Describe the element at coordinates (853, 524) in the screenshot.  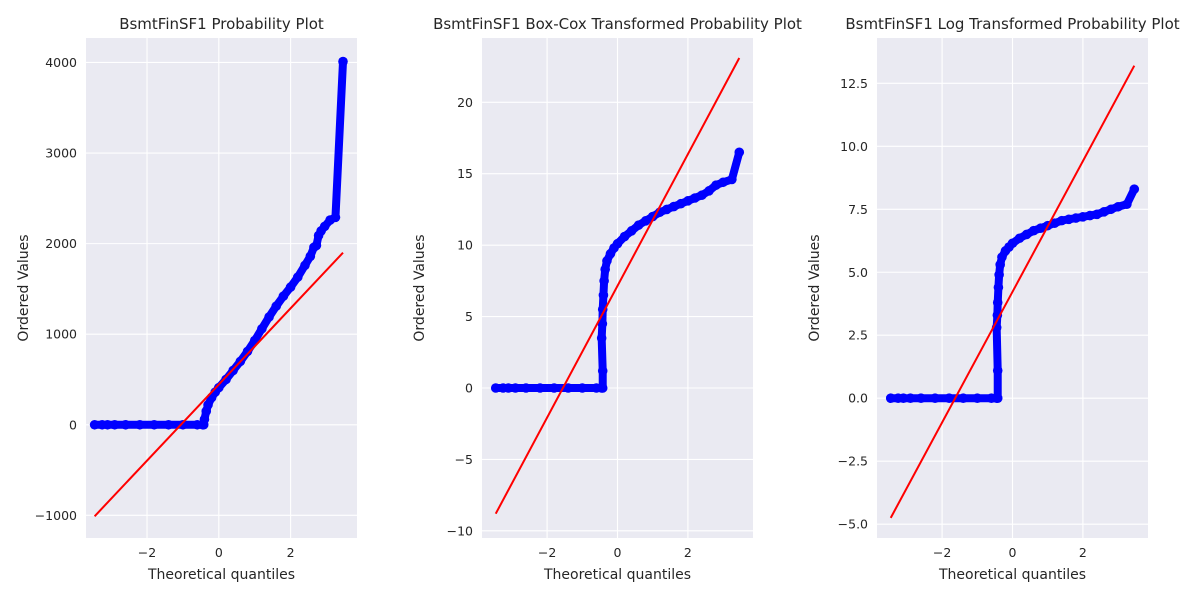
I see `y-tick-label: −5.0` at that location.